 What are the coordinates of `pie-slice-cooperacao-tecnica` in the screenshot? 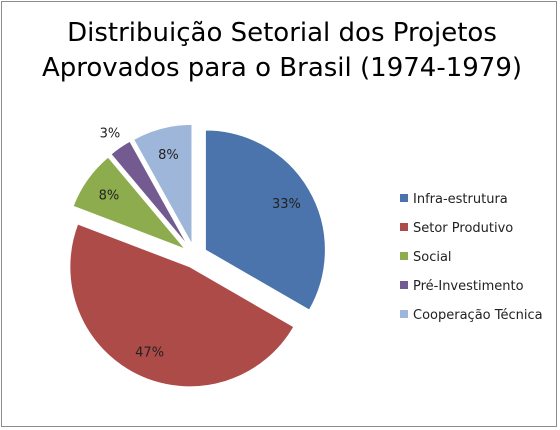 It's located at (162, 185).